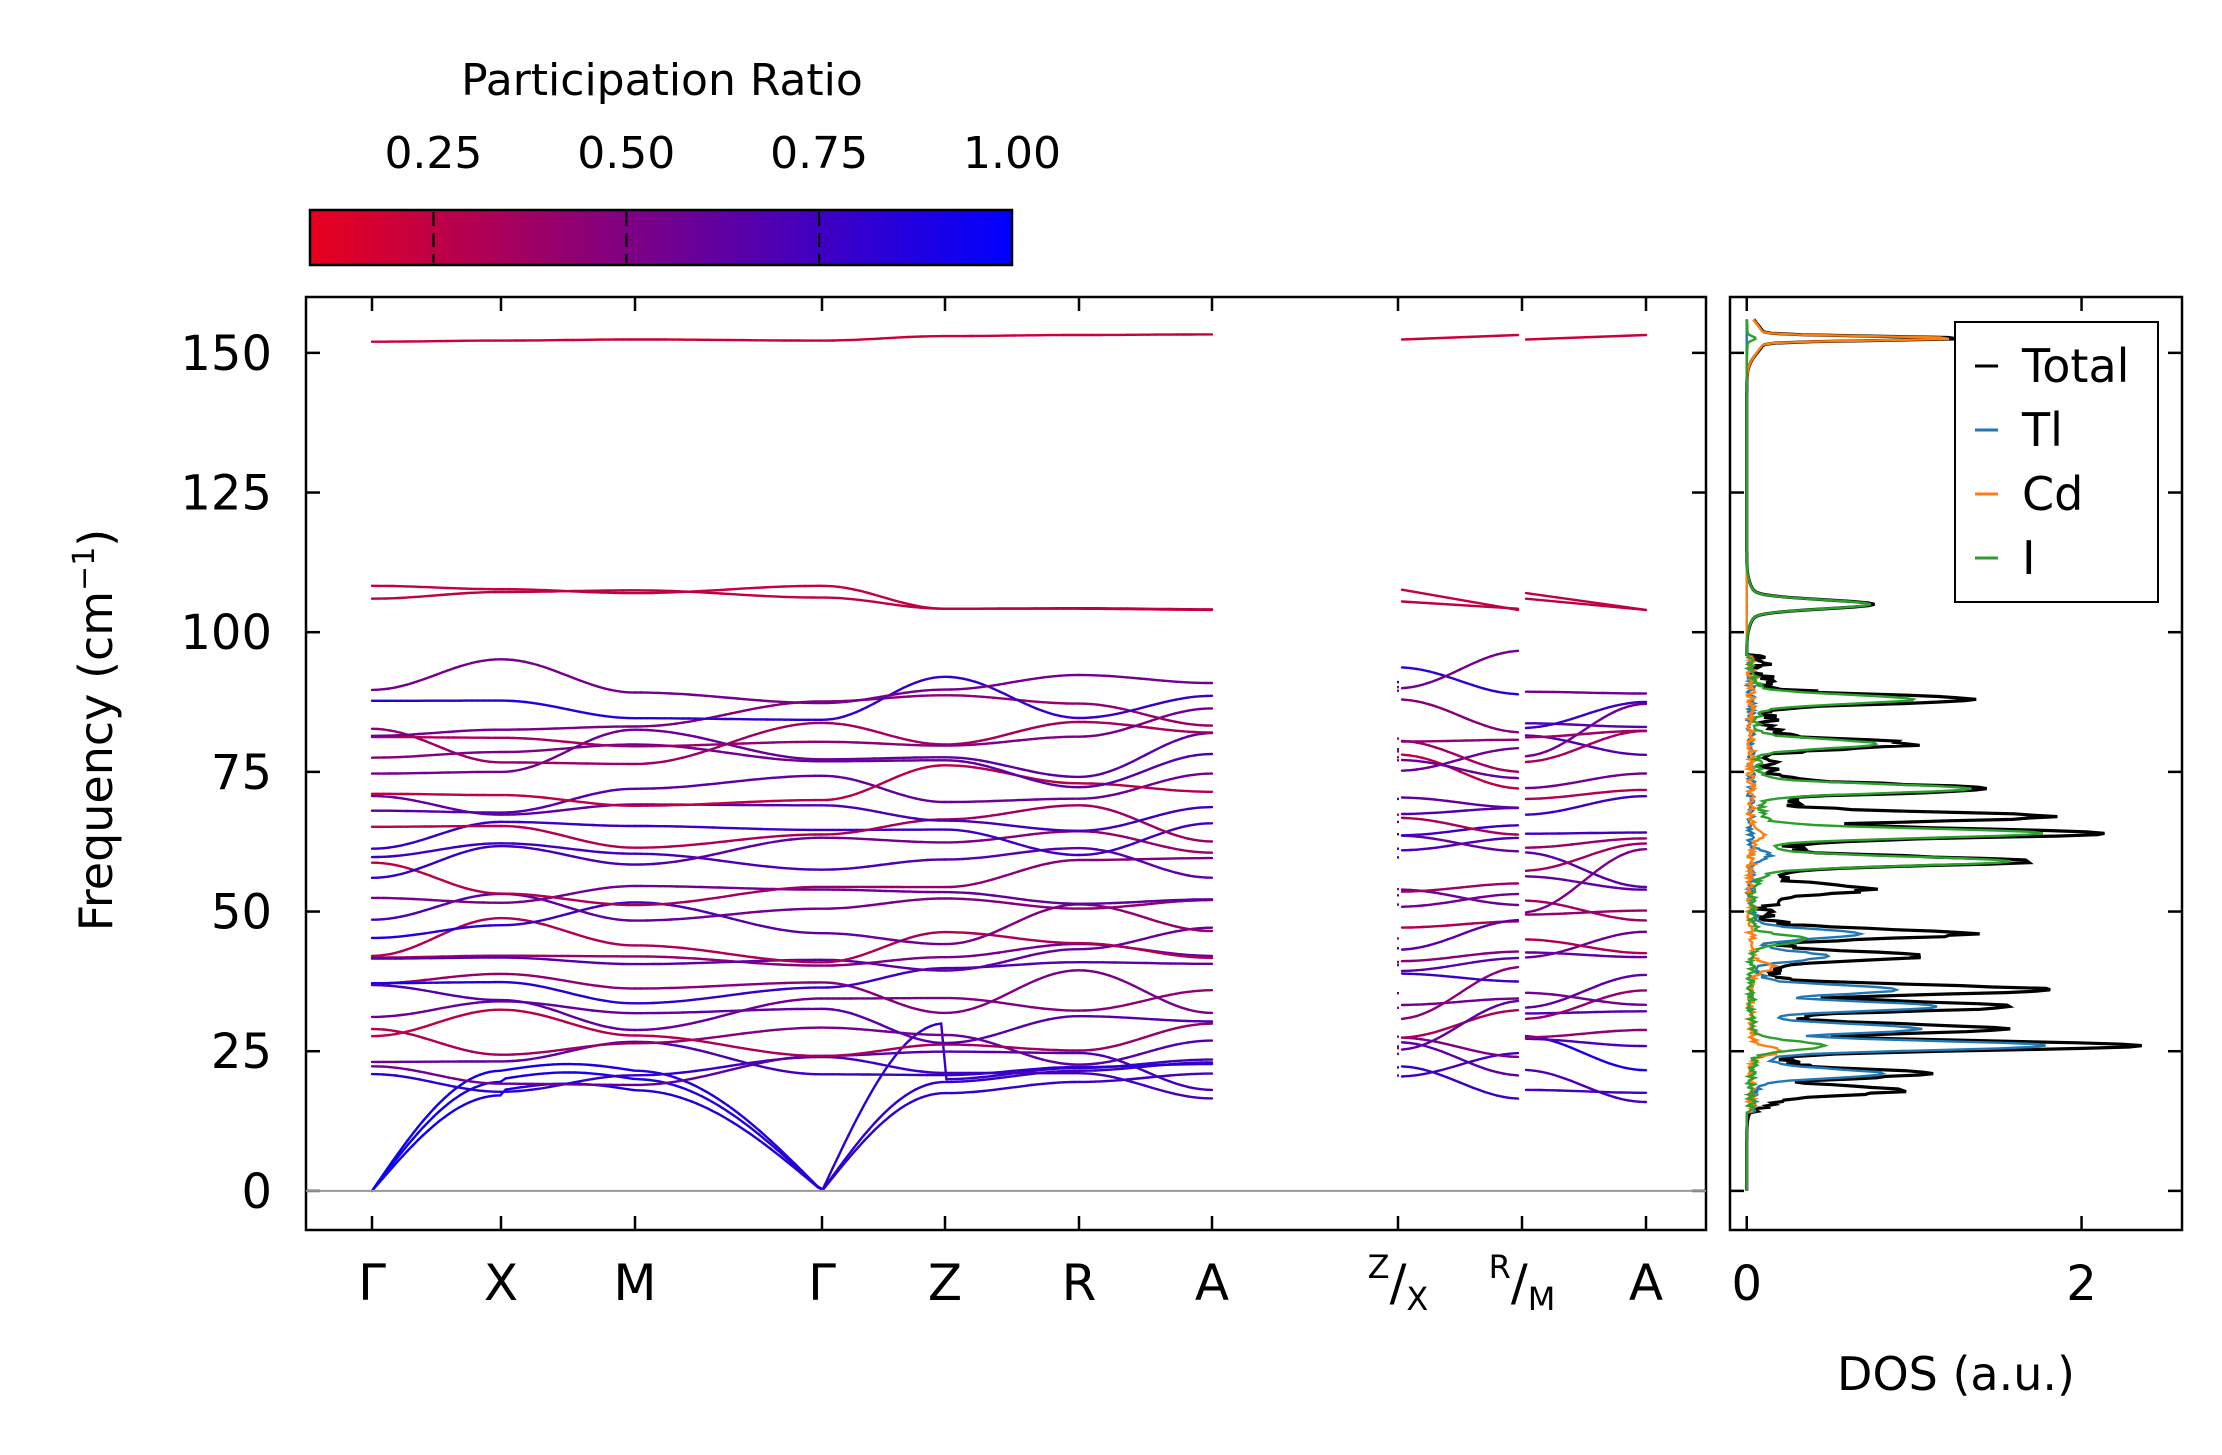  What do you see at coordinates (1012, 153) in the screenshot?
I see `colorbar-tick-label: 1.00` at bounding box center [1012, 153].